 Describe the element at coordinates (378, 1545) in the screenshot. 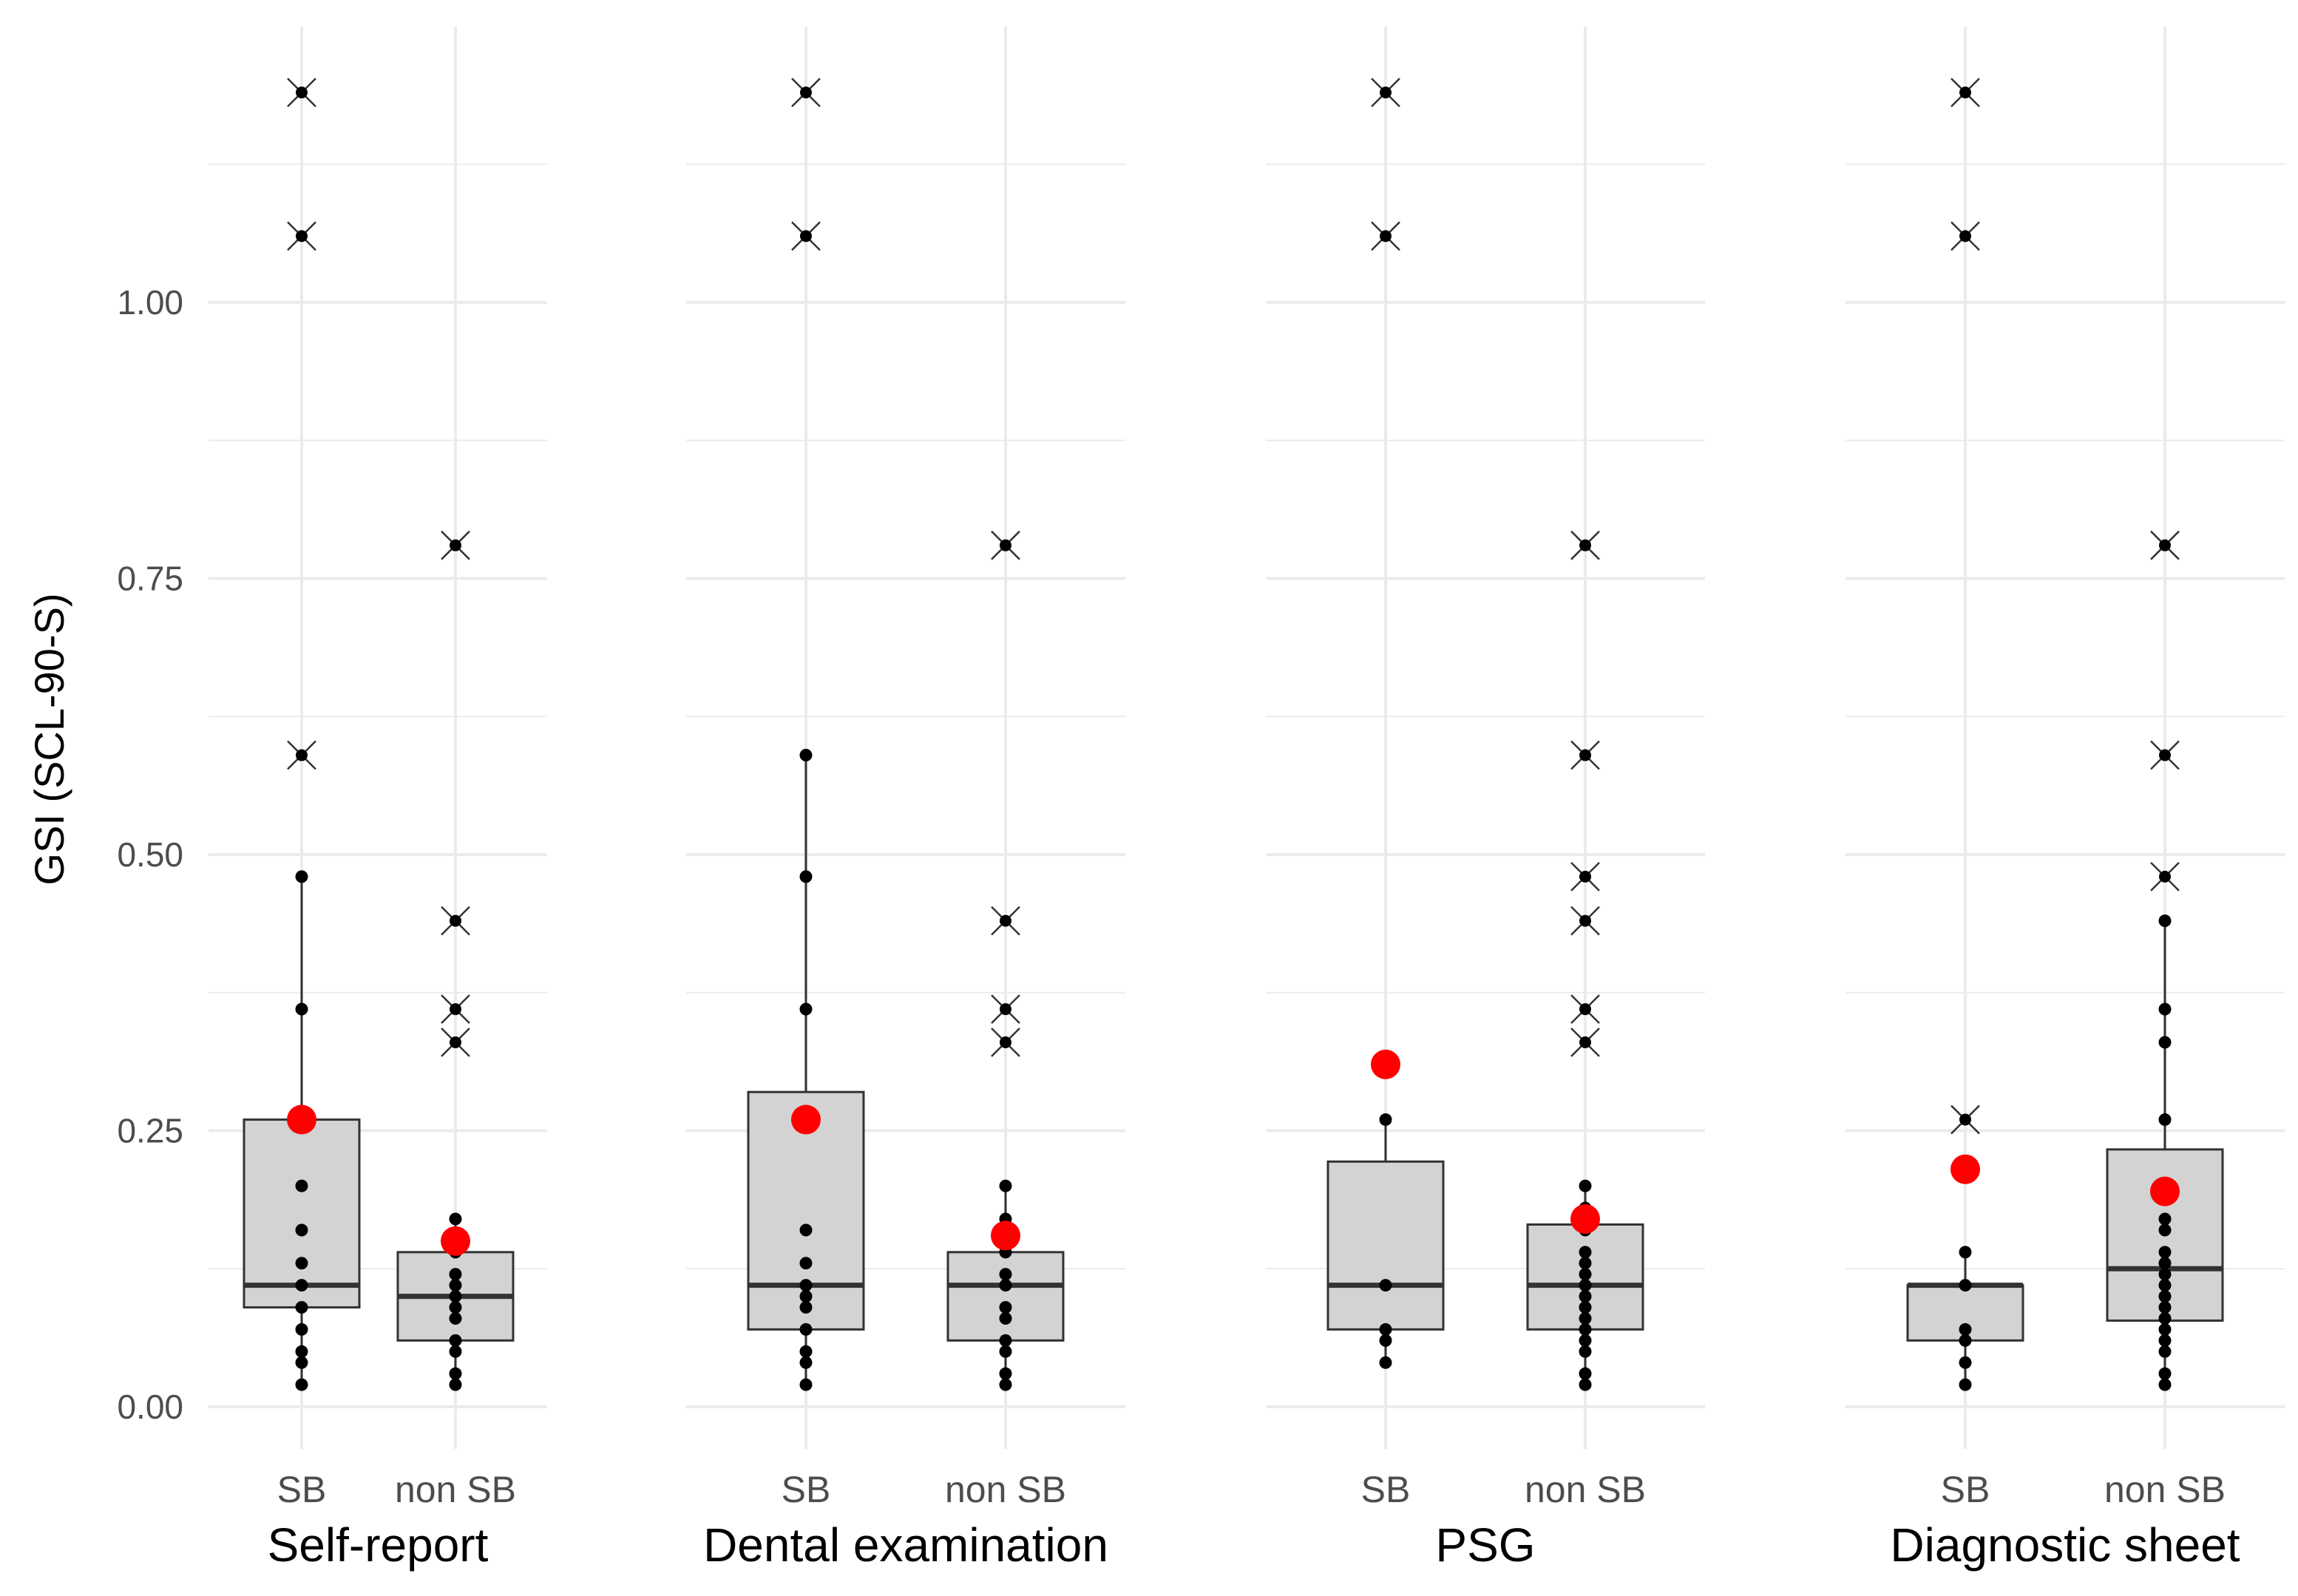

I see `panel-label: Self-report` at that location.